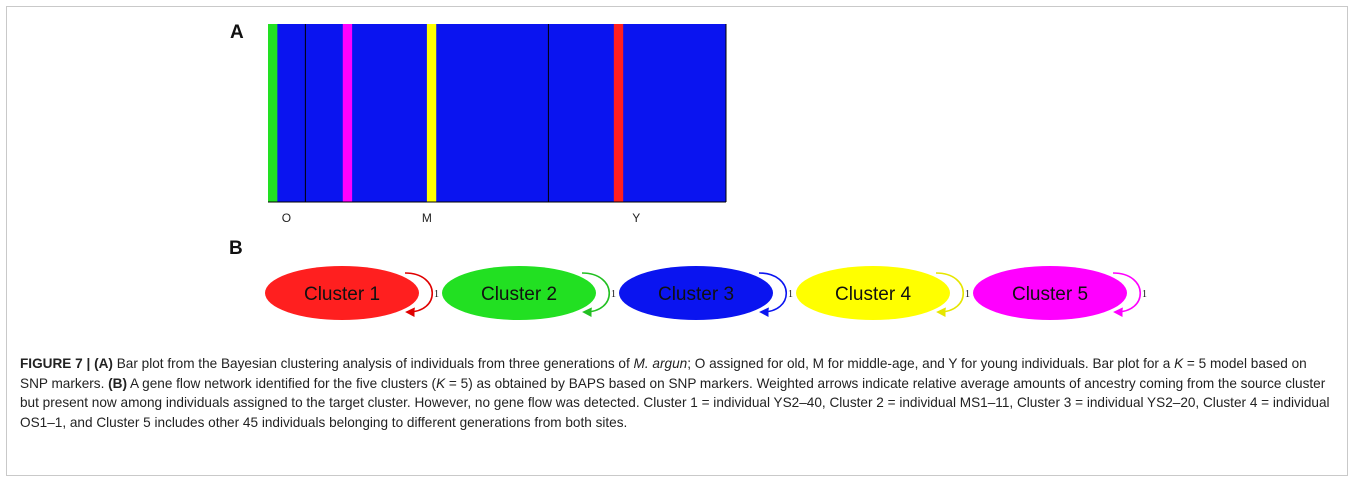 The height and width of the screenshot is (484, 1357). I want to click on cluster-label: Cluster 4, so click(873, 294).